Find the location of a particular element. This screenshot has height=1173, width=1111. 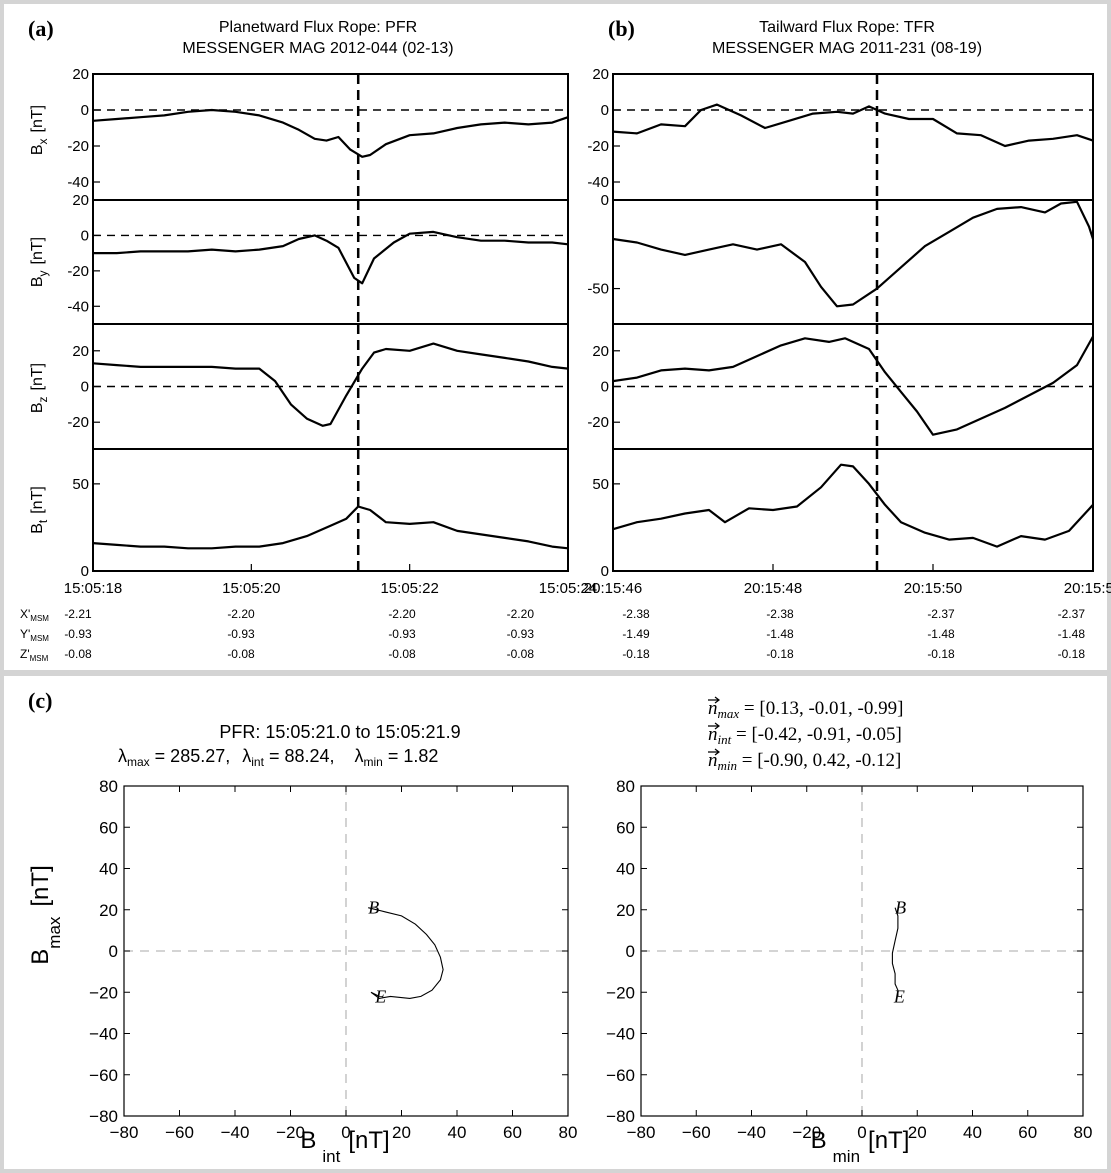

ytick-label-a_by: -40 is located at coordinates (78, 306).